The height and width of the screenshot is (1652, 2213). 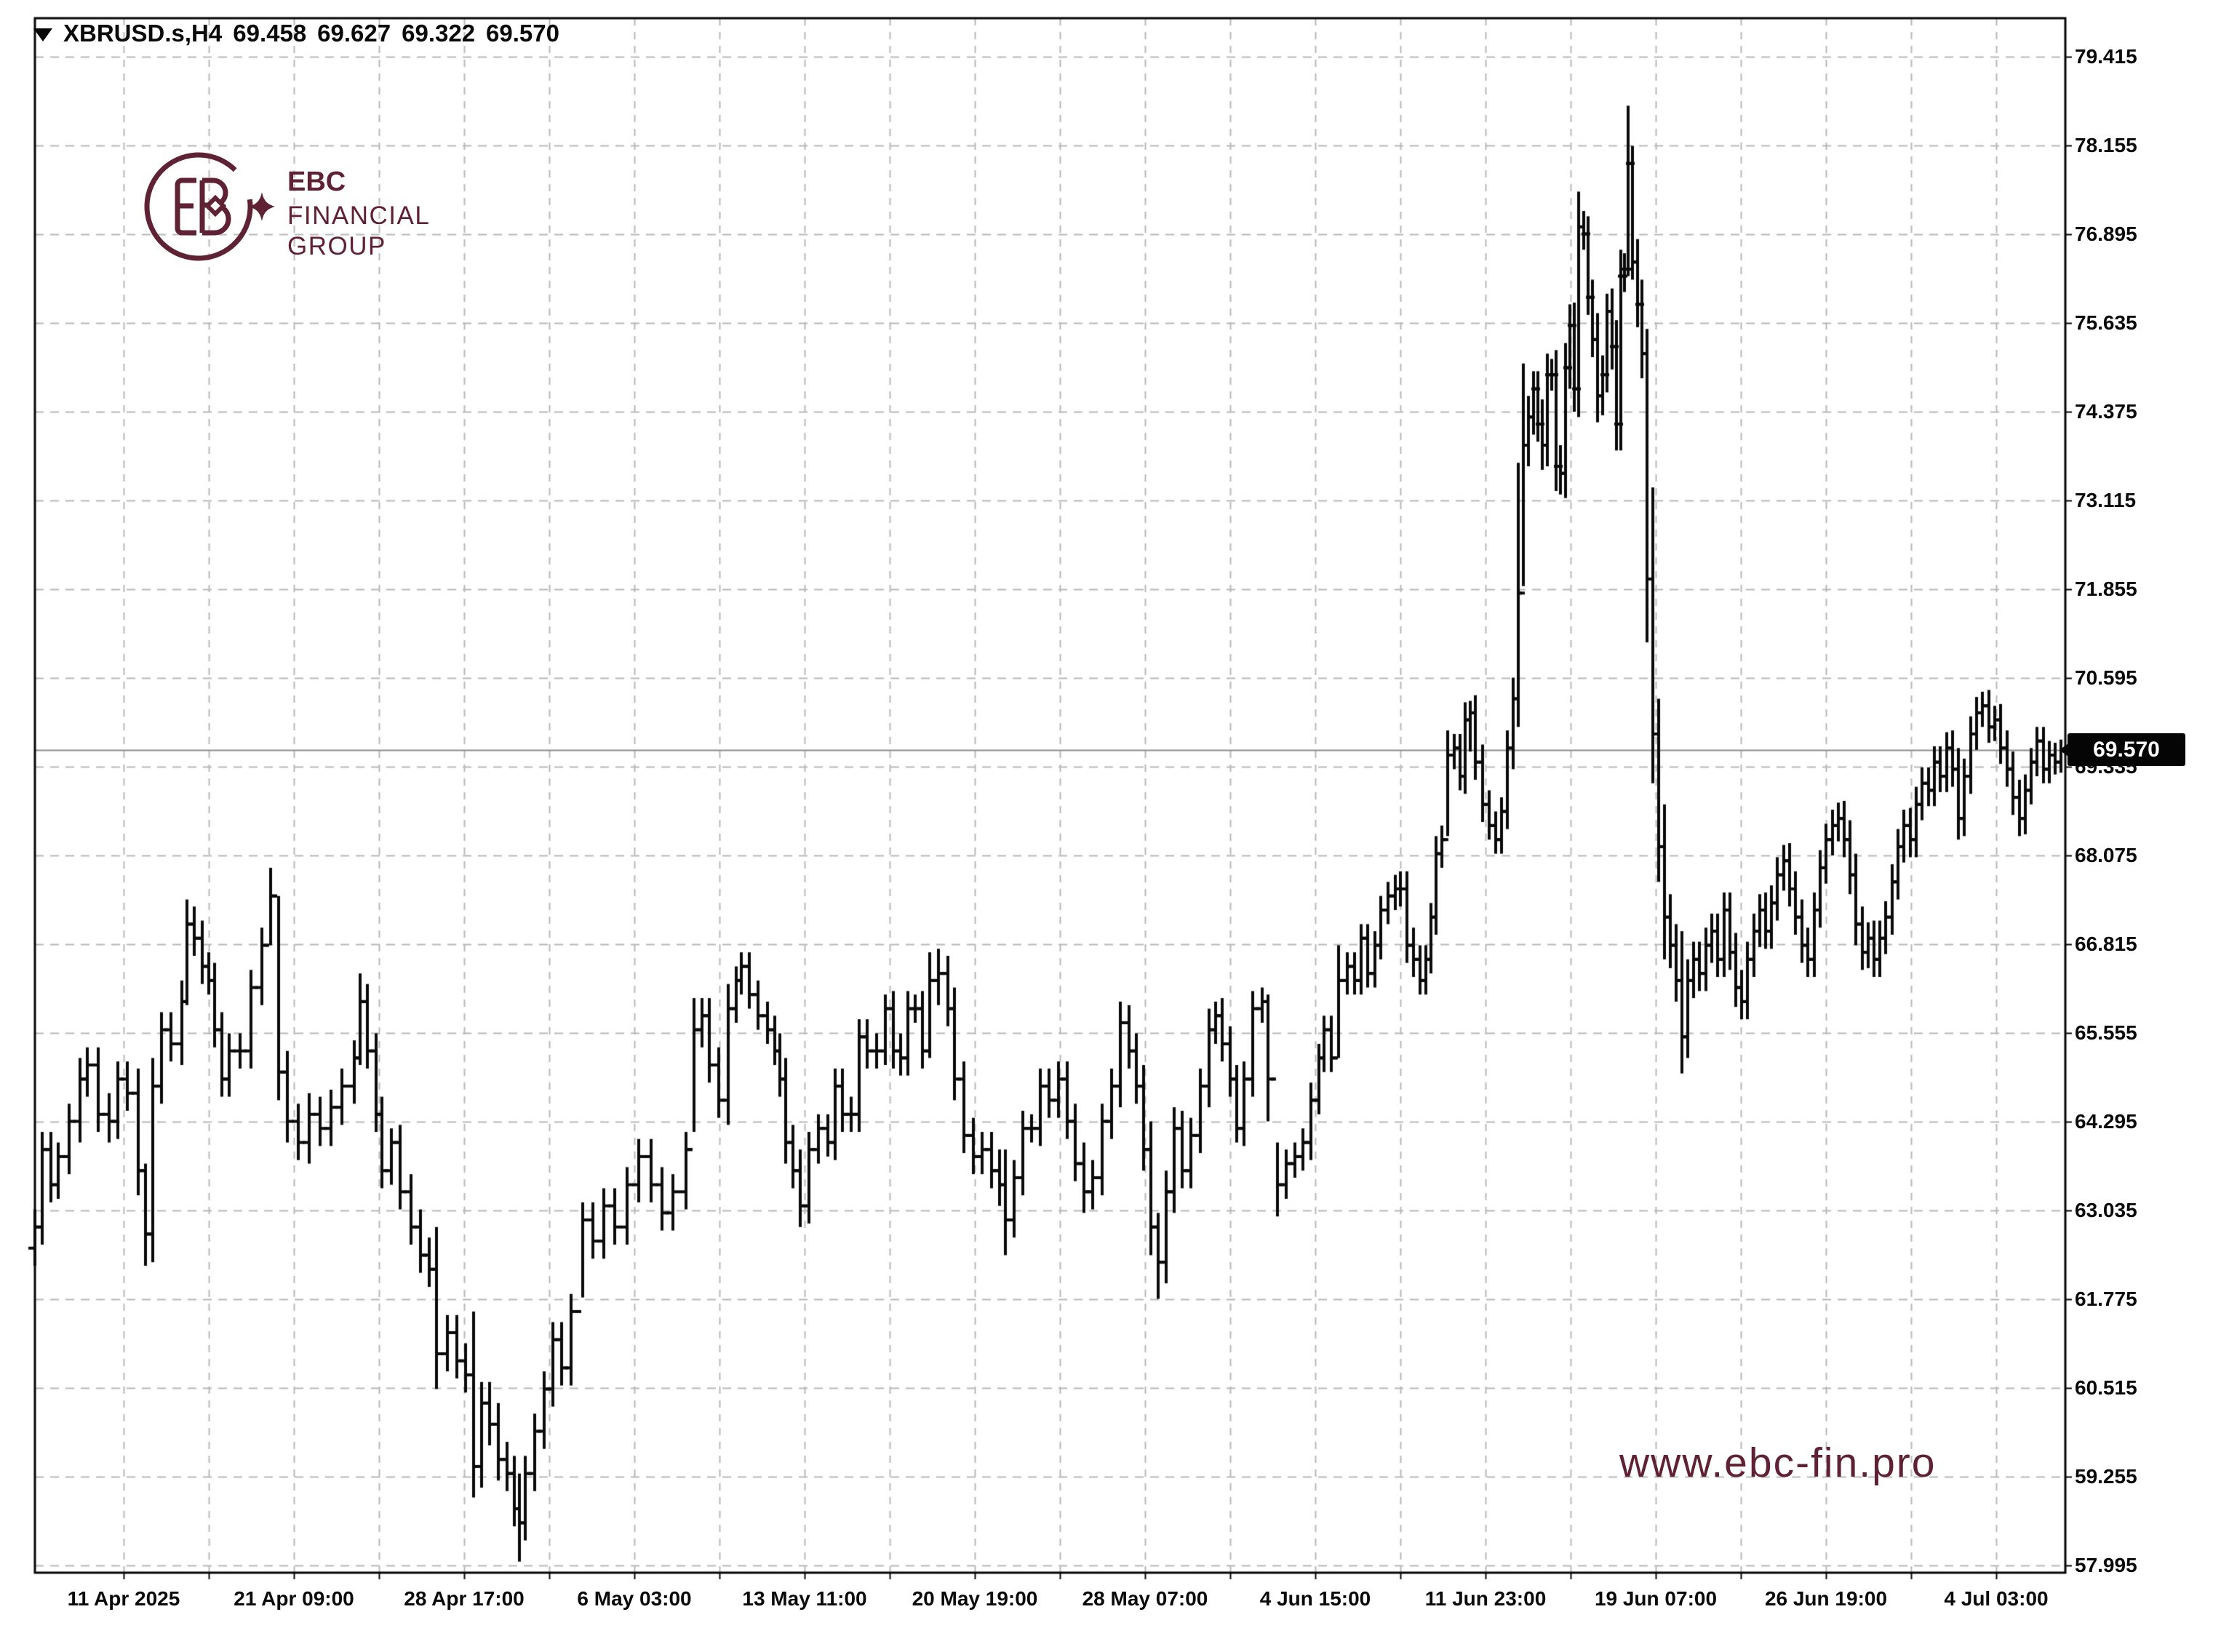 What do you see at coordinates (1485, 1599) in the screenshot?
I see `time-tick-label: 11 Jun 23:00` at bounding box center [1485, 1599].